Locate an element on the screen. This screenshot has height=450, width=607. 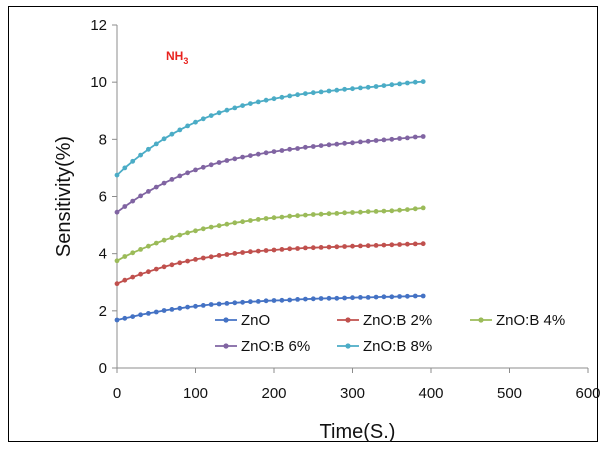
y-tick-label: 0 is located at coordinates (103, 368).